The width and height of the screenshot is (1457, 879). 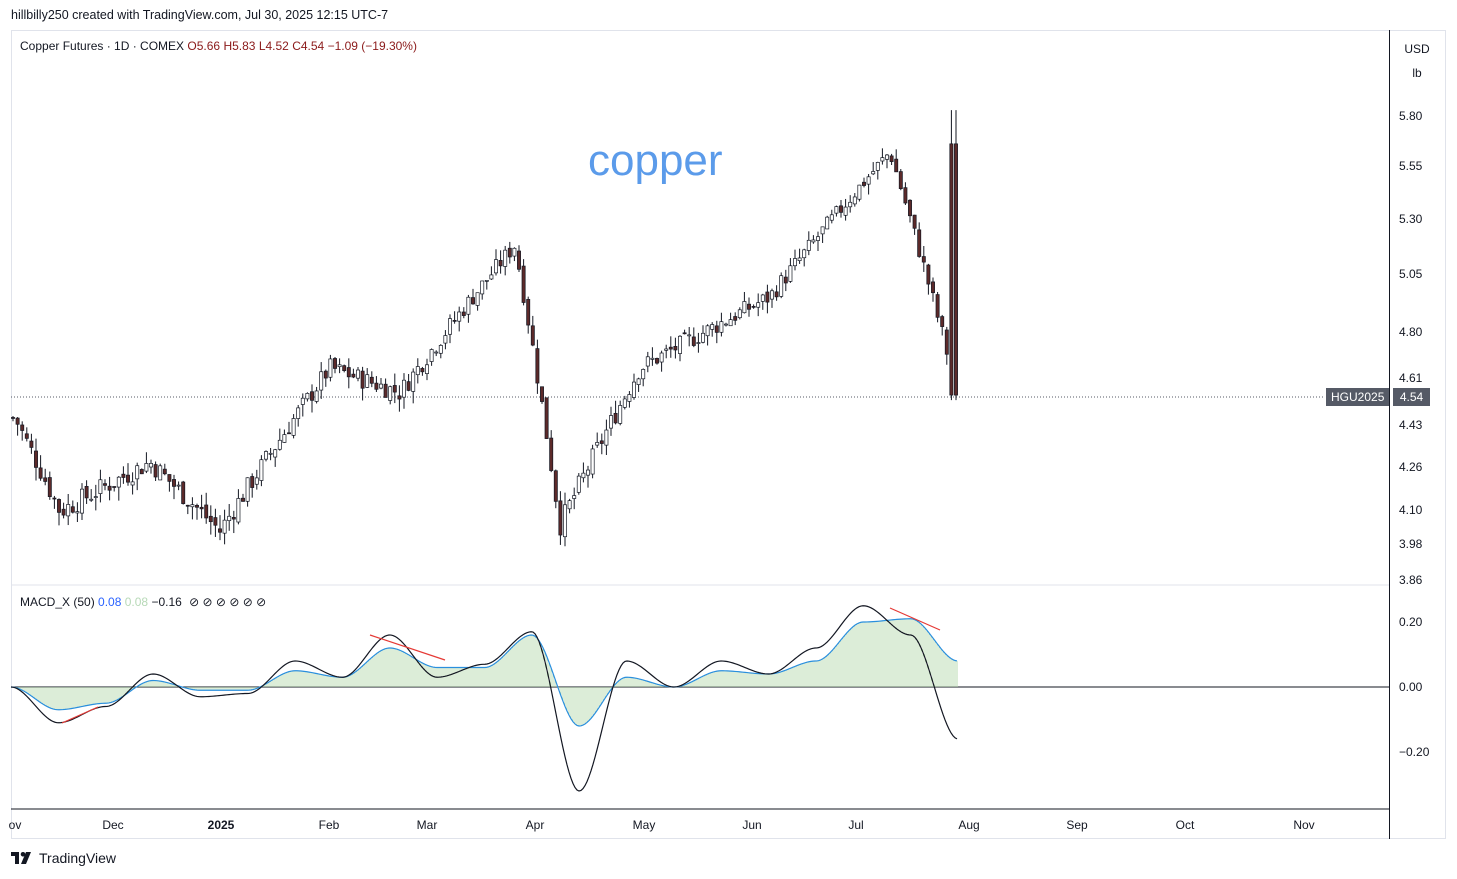 What do you see at coordinates (915, 619) in the screenshot?
I see `divergence-line` at bounding box center [915, 619].